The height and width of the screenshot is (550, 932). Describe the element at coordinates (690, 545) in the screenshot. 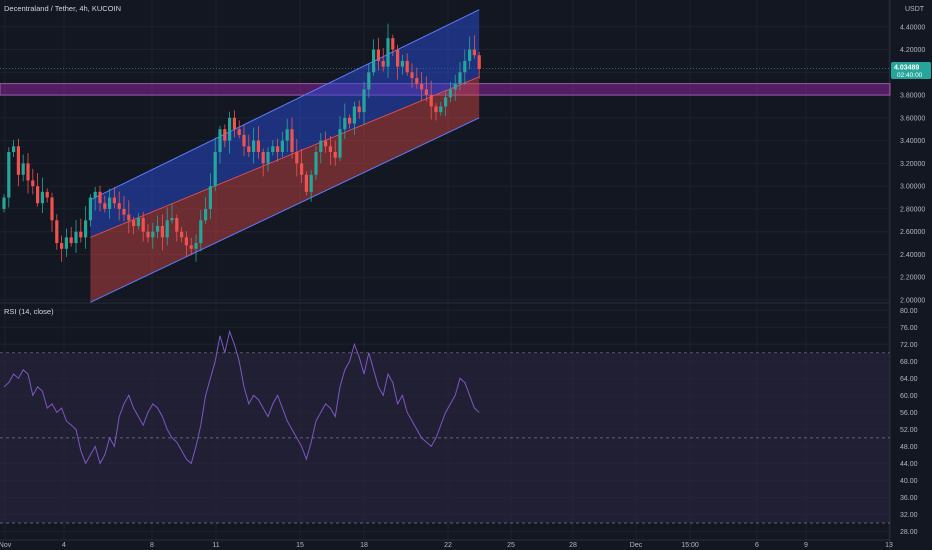

I see `time-tick-label: 15:00` at that location.